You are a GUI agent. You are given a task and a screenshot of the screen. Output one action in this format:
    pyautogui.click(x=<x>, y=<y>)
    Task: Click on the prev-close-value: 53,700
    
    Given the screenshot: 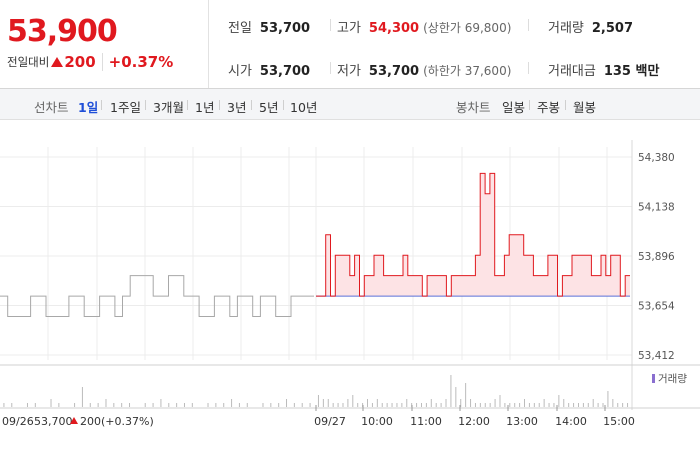 What is the action you would take?
    pyautogui.click(x=285, y=28)
    